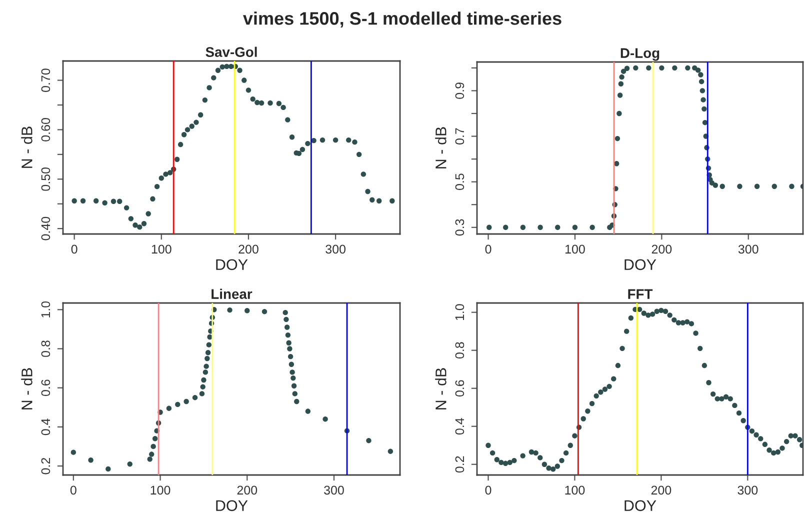  Describe the element at coordinates (45, 427) in the screenshot. I see `y-tick-label: 0.4` at that location.